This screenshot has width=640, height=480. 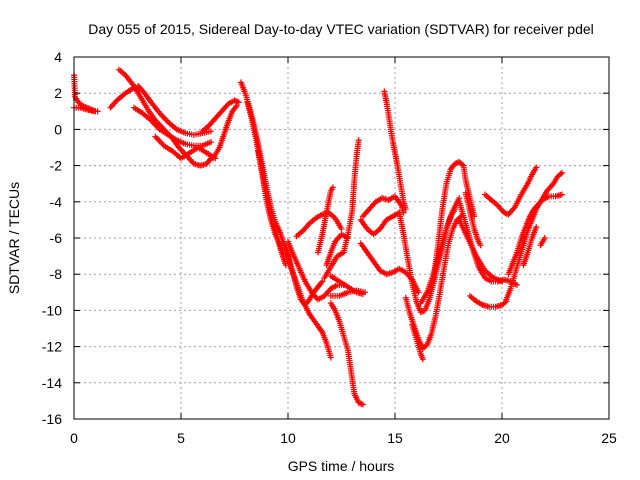 I want to click on x-tick-label: 10, so click(x=288, y=438).